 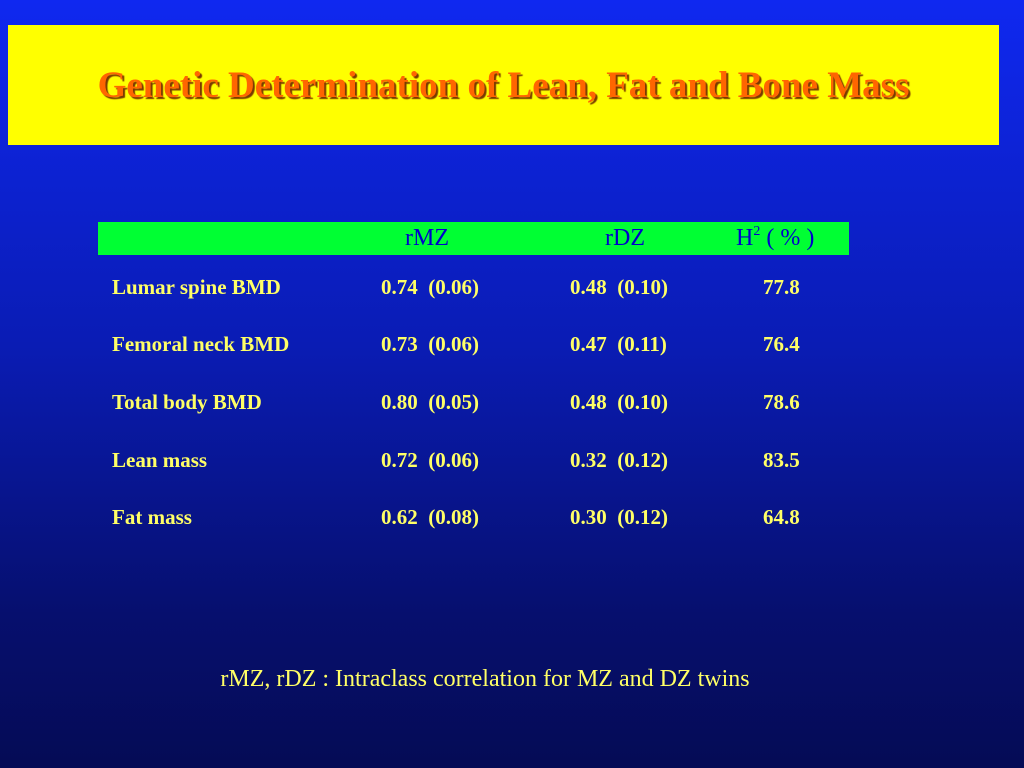 What do you see at coordinates (201, 344) in the screenshot?
I see `row-label: Femoral neck BMD` at bounding box center [201, 344].